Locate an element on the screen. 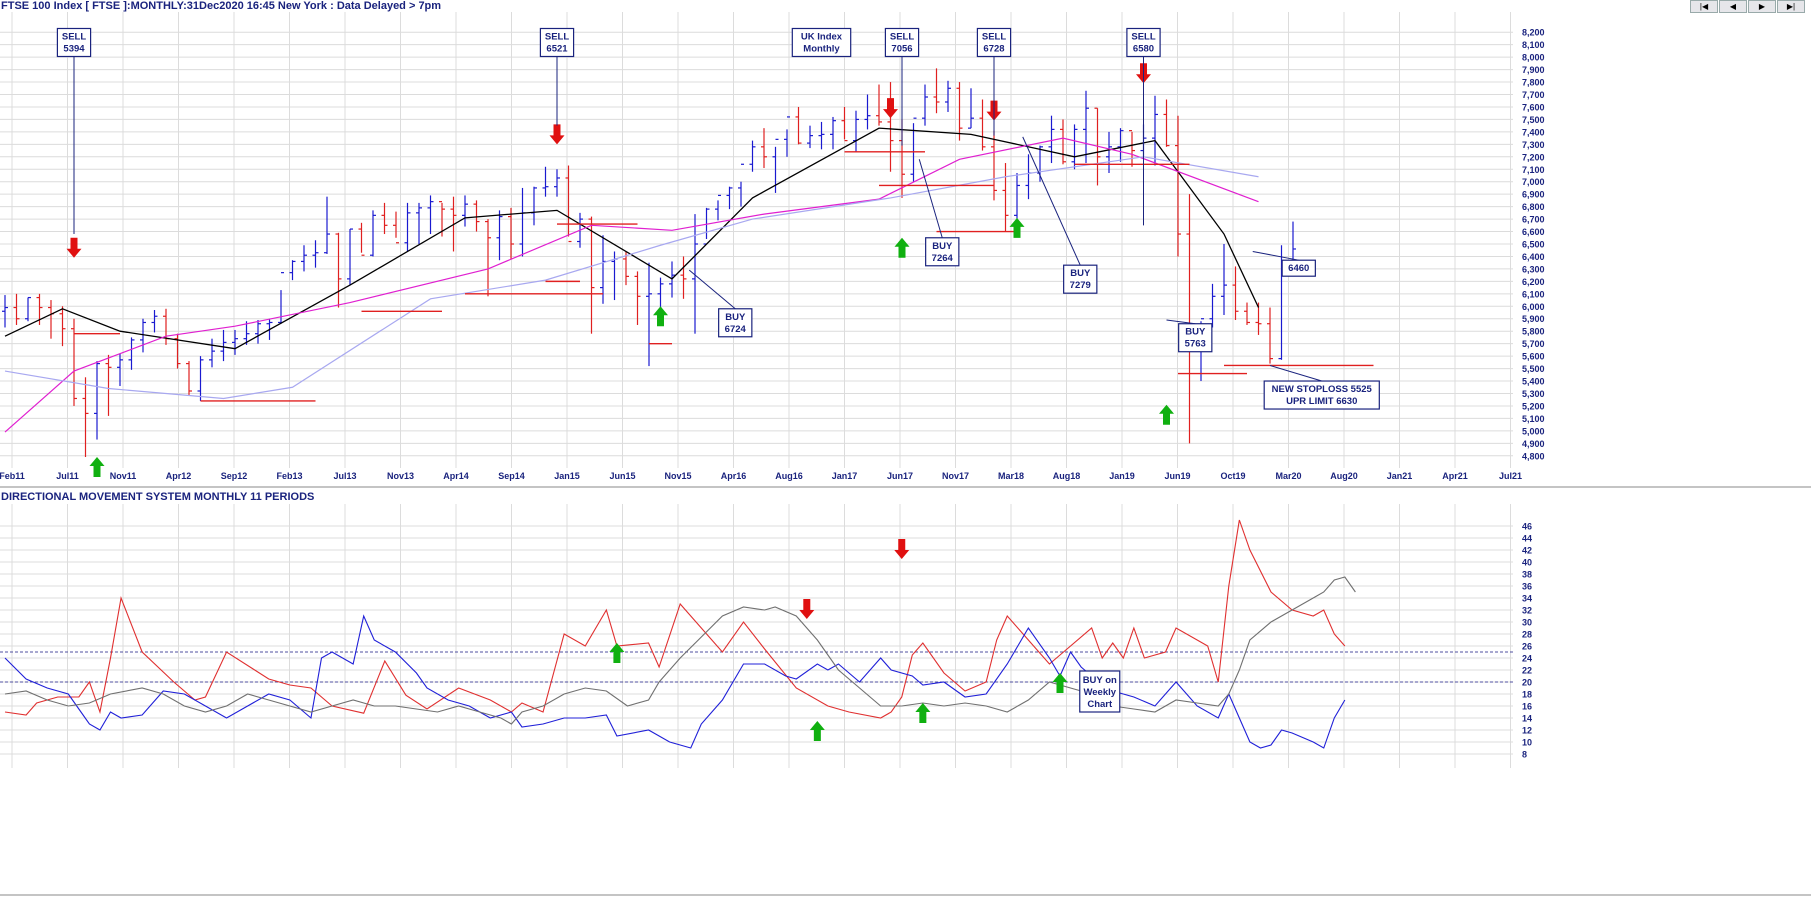 The image size is (1811, 897). x-tick-label: Jan15 is located at coordinates (567, 476).